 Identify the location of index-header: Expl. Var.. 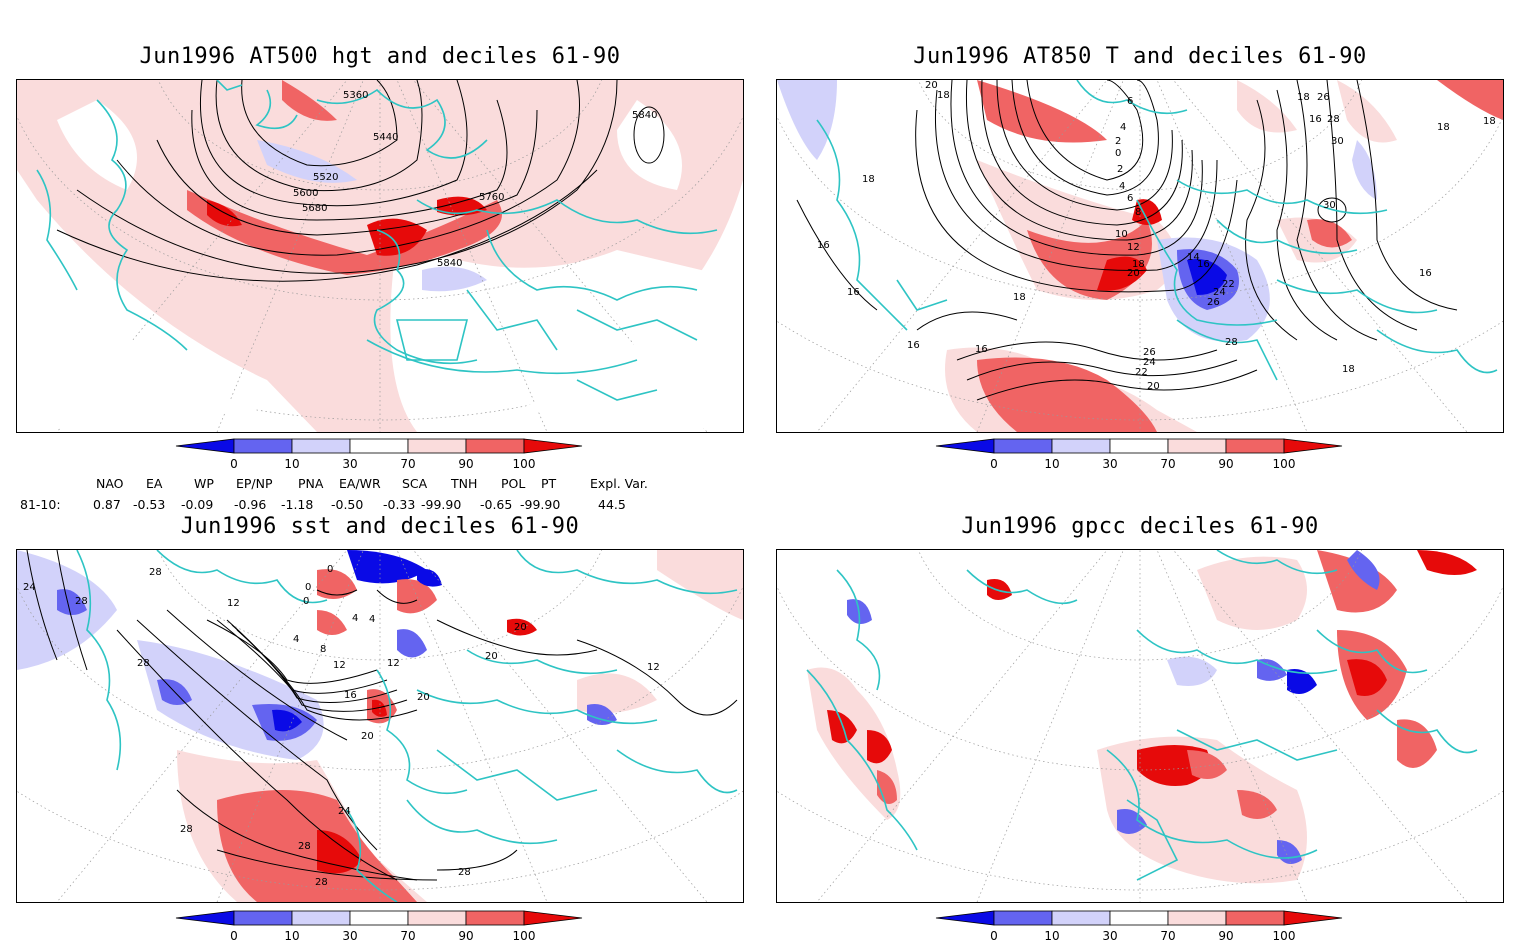
(619, 483).